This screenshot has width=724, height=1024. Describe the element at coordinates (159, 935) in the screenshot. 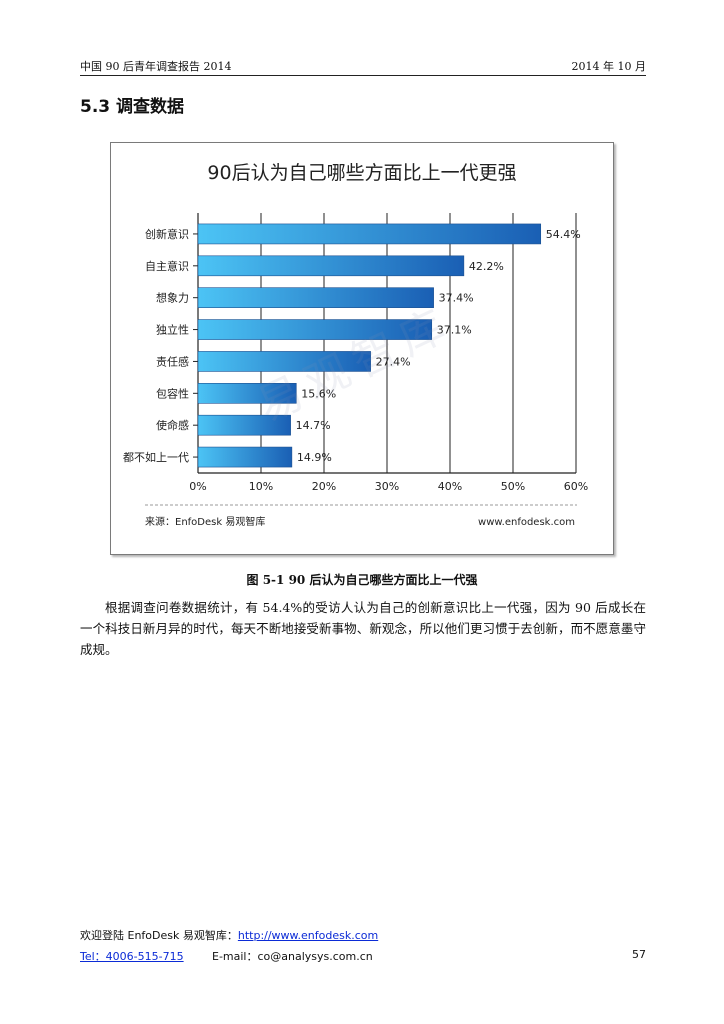

I see `footer-welcome: 欢迎登陆 EnfoDesk 易观智库：` at that location.